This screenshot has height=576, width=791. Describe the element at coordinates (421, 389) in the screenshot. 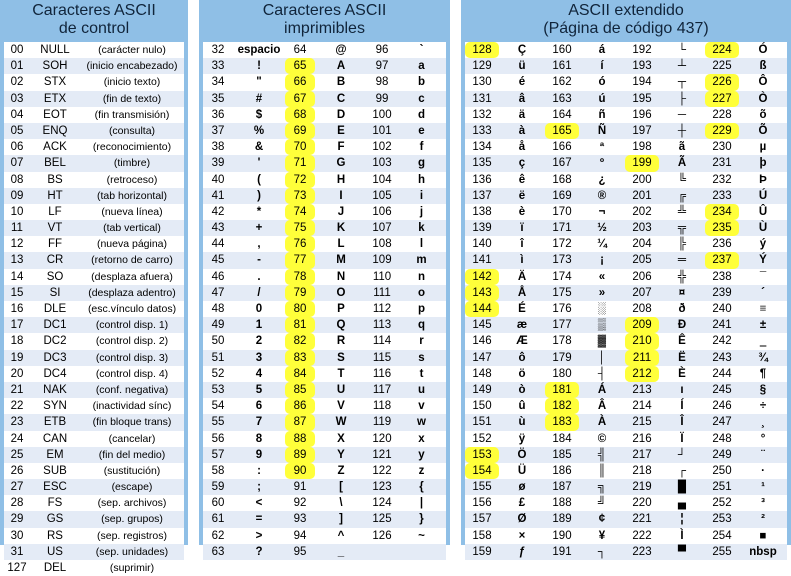

I see `character: u` at that location.